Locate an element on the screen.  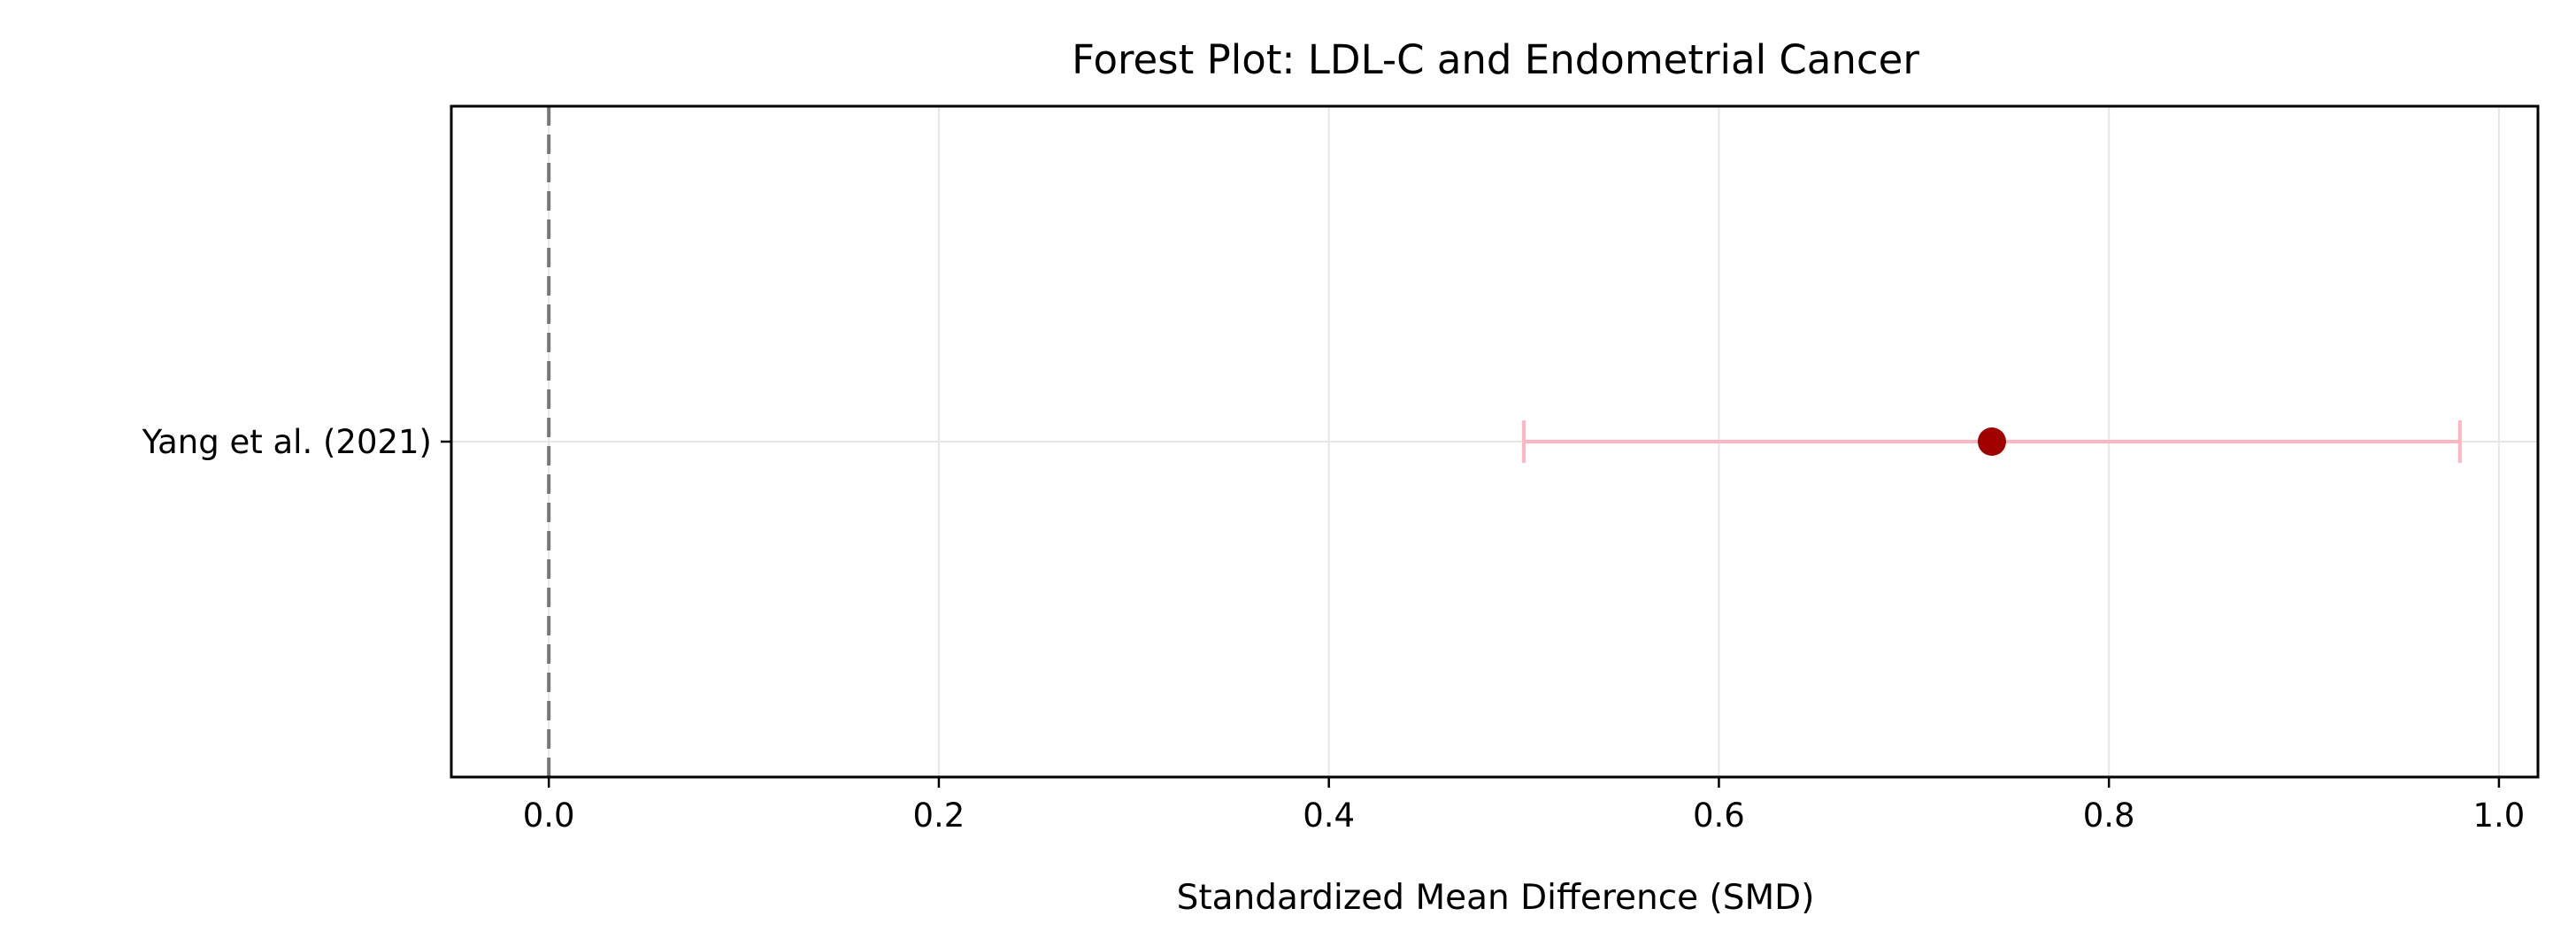
y-axis-ticks: Yang et al. (2021) is located at coordinates (296, 442).